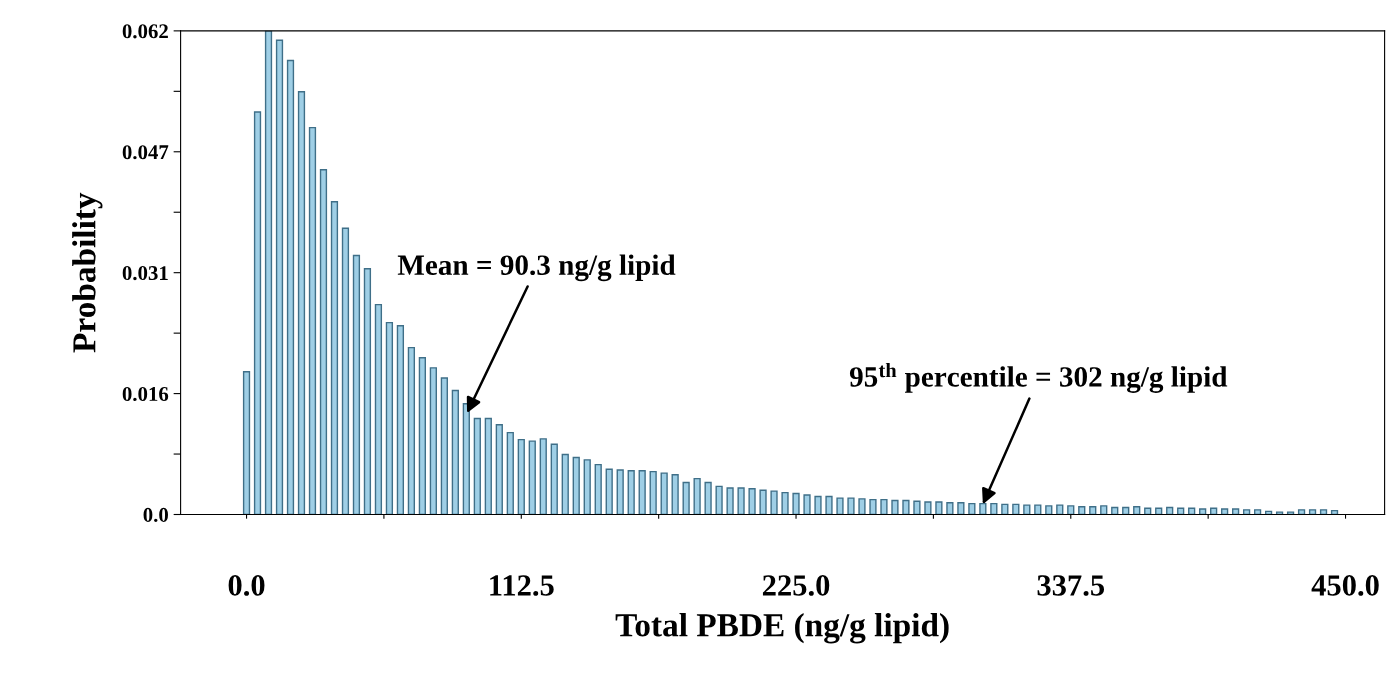 The image size is (1400, 686). Describe the element at coordinates (1345, 585) in the screenshot. I see `x-tick-label: 450.0` at that location.